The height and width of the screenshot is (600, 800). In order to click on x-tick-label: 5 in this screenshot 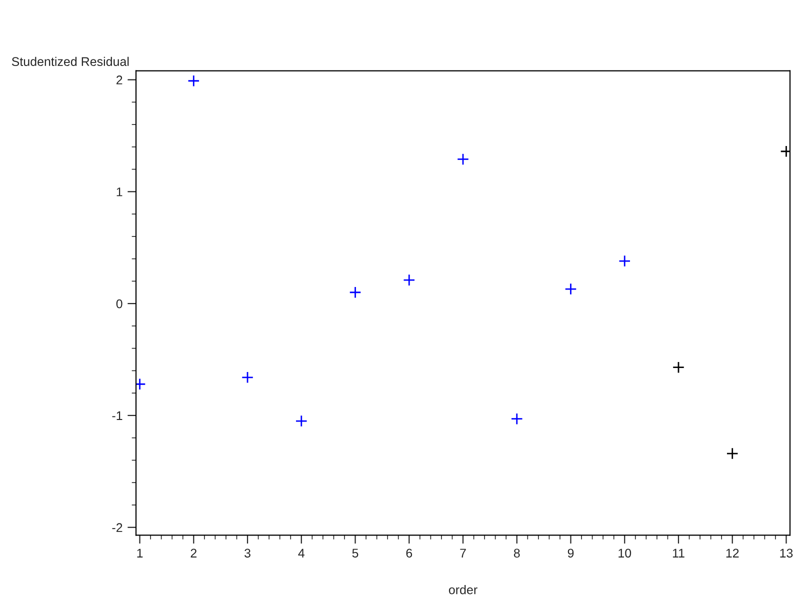, I will do `click(355, 553)`.